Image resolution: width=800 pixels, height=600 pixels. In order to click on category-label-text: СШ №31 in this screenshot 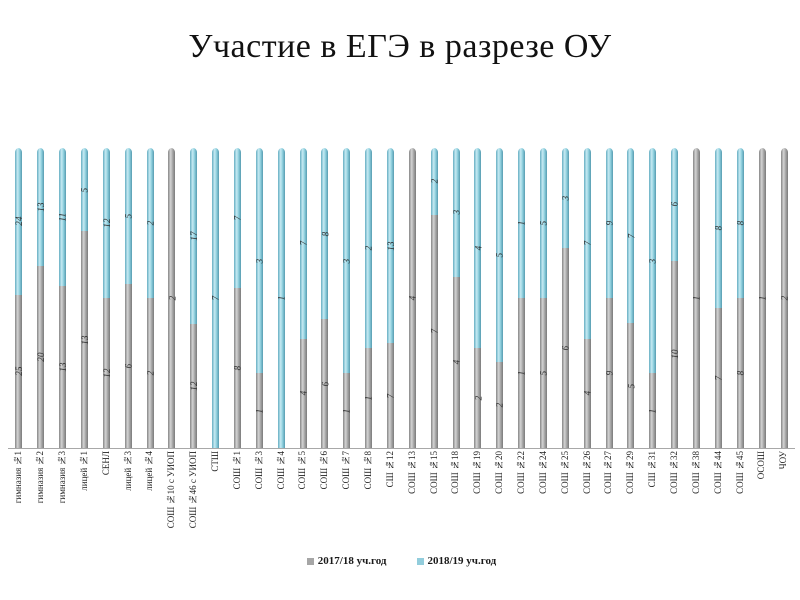, I will do `click(652, 469)`.